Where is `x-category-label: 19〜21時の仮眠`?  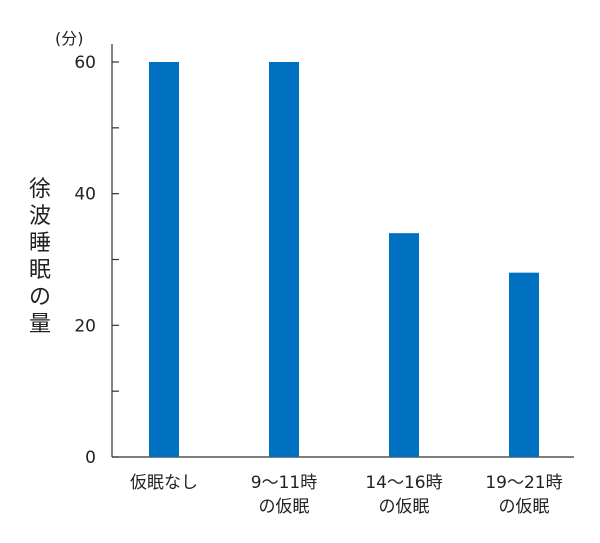 x-category-label: 19〜21時の仮眠 is located at coordinates (523, 495).